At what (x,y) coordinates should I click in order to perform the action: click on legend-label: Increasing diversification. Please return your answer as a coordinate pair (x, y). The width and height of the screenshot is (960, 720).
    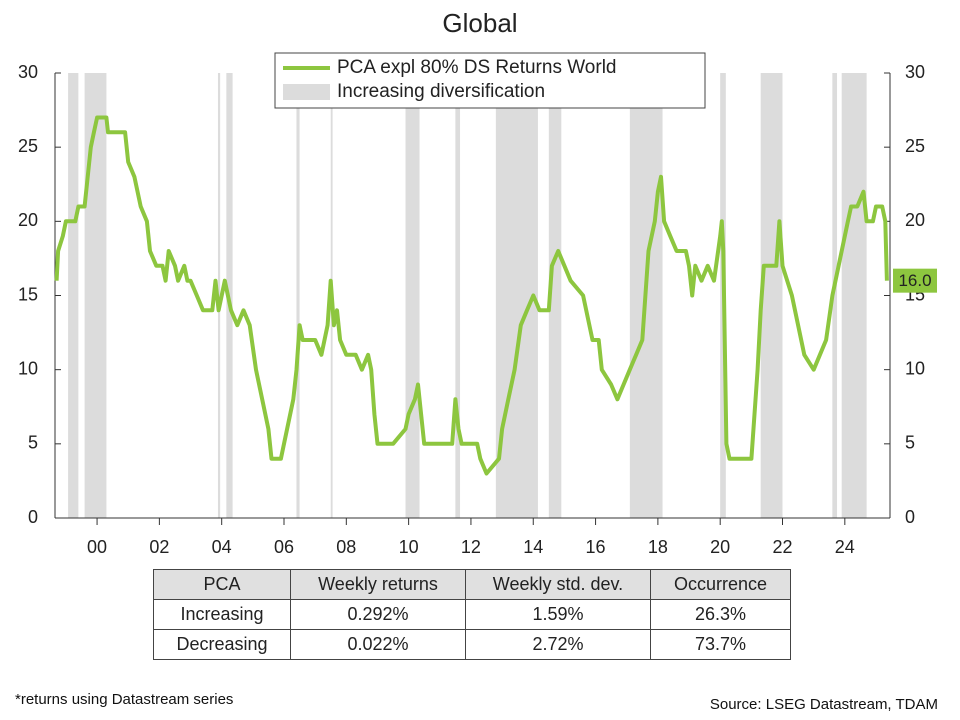
    Looking at the image, I should click on (441, 91).